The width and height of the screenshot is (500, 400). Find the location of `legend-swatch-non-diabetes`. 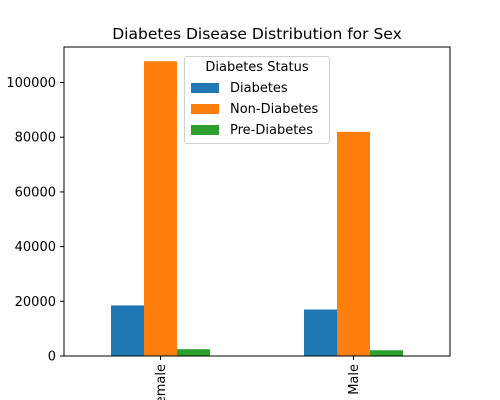

legend-swatch-non-diabetes is located at coordinates (205, 109).